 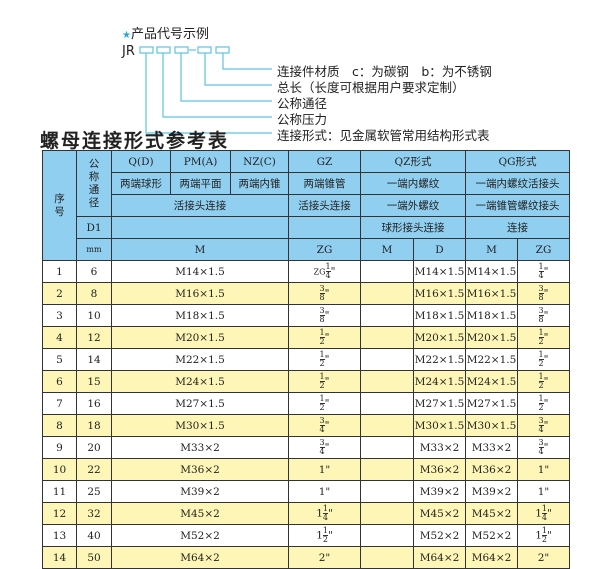 What do you see at coordinates (94, 183) in the screenshot?
I see `header-dn: 公称通径` at bounding box center [94, 183].